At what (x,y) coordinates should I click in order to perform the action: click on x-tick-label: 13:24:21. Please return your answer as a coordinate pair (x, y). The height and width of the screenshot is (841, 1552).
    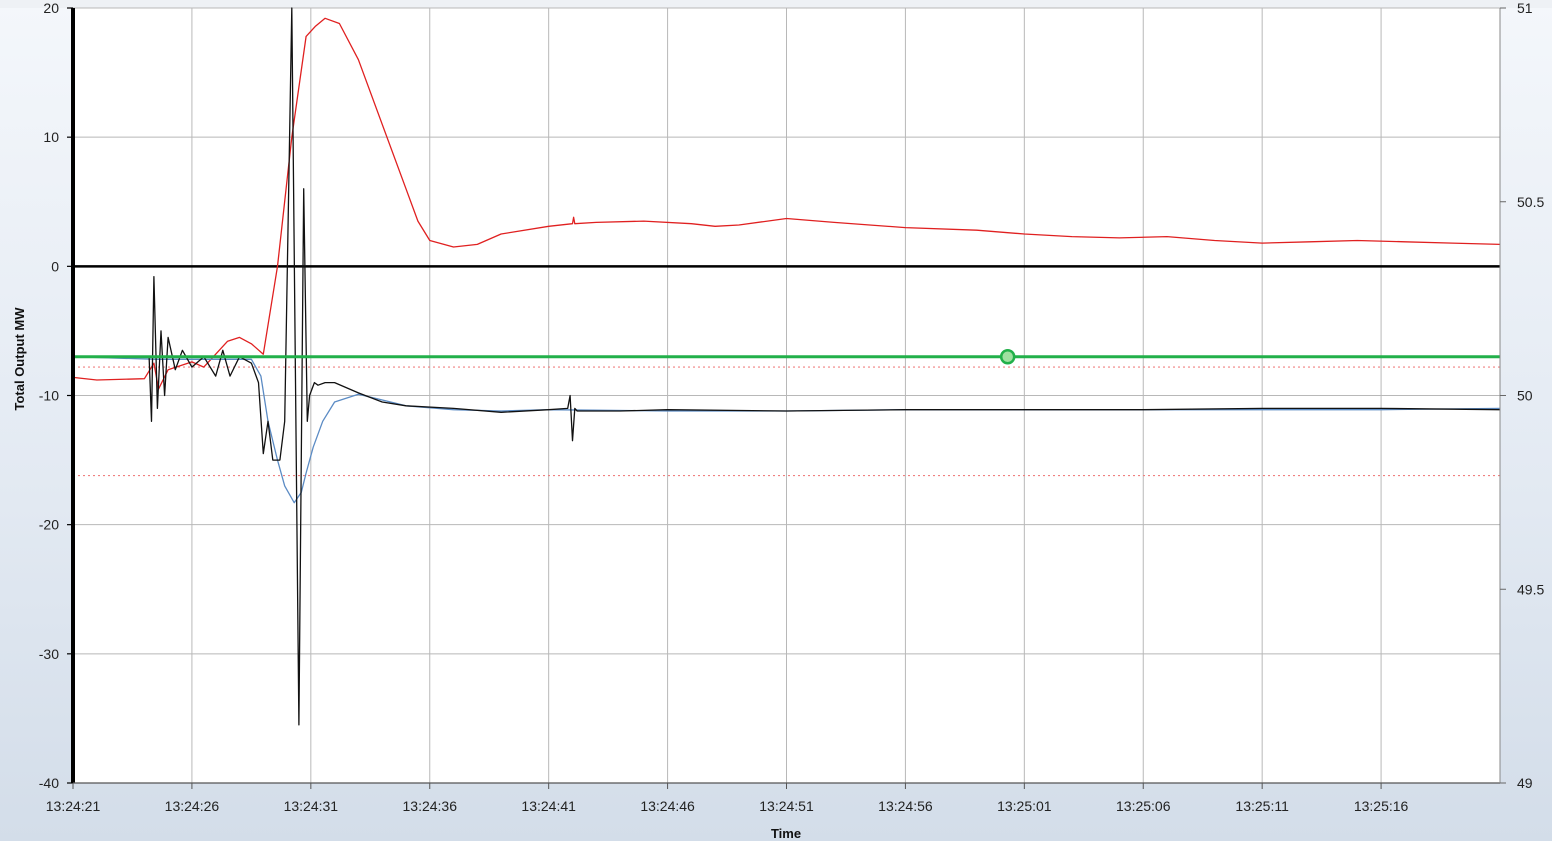
    Looking at the image, I should click on (73, 806).